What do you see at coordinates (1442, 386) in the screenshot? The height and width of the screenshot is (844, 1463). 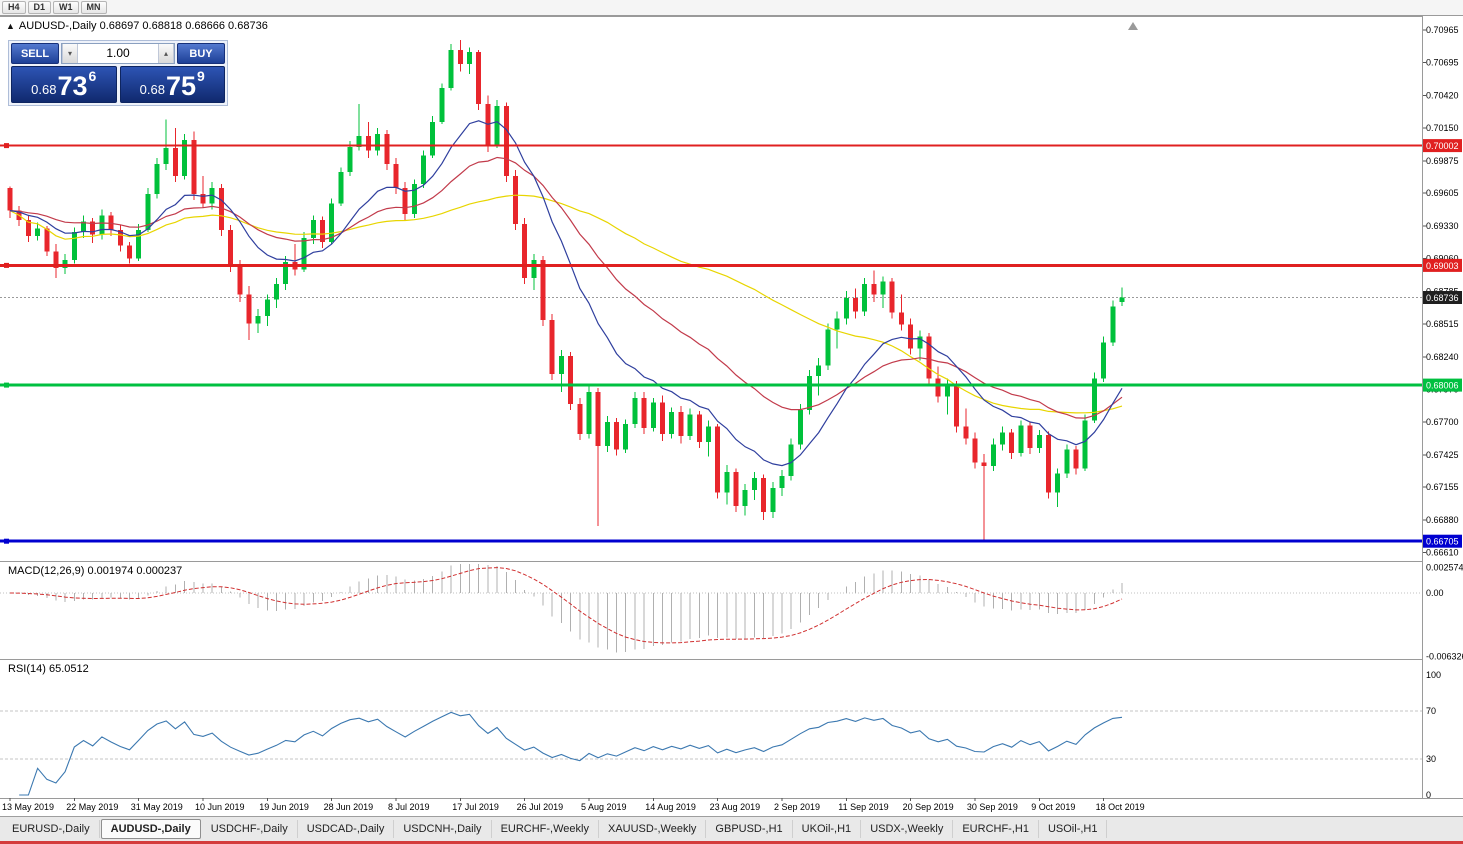 I see `svg-text: 0.68006` at bounding box center [1442, 386].